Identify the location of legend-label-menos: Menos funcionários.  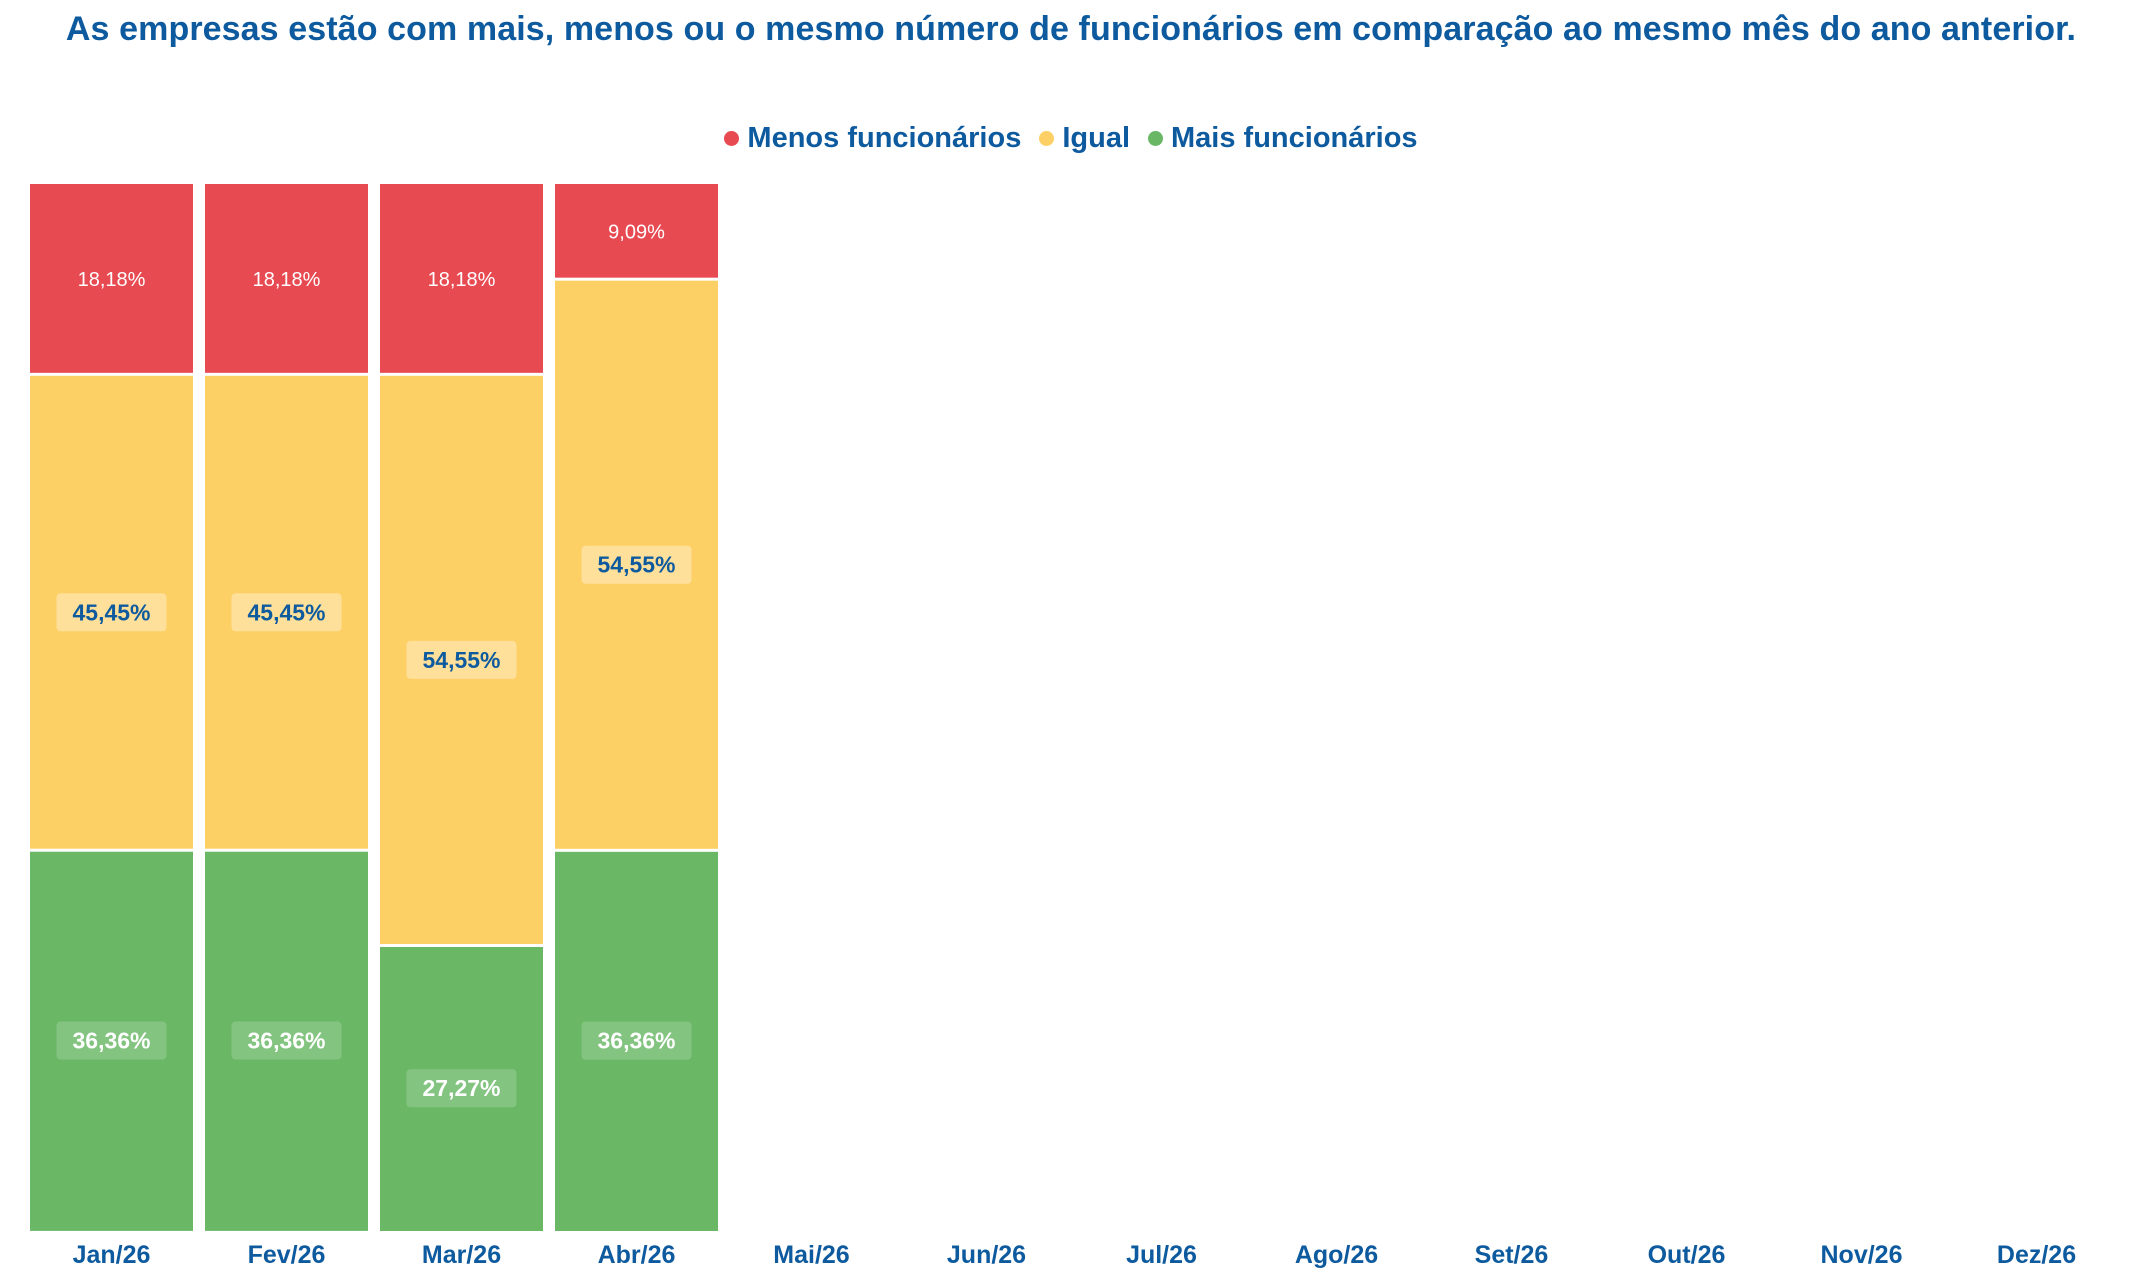
(884, 138).